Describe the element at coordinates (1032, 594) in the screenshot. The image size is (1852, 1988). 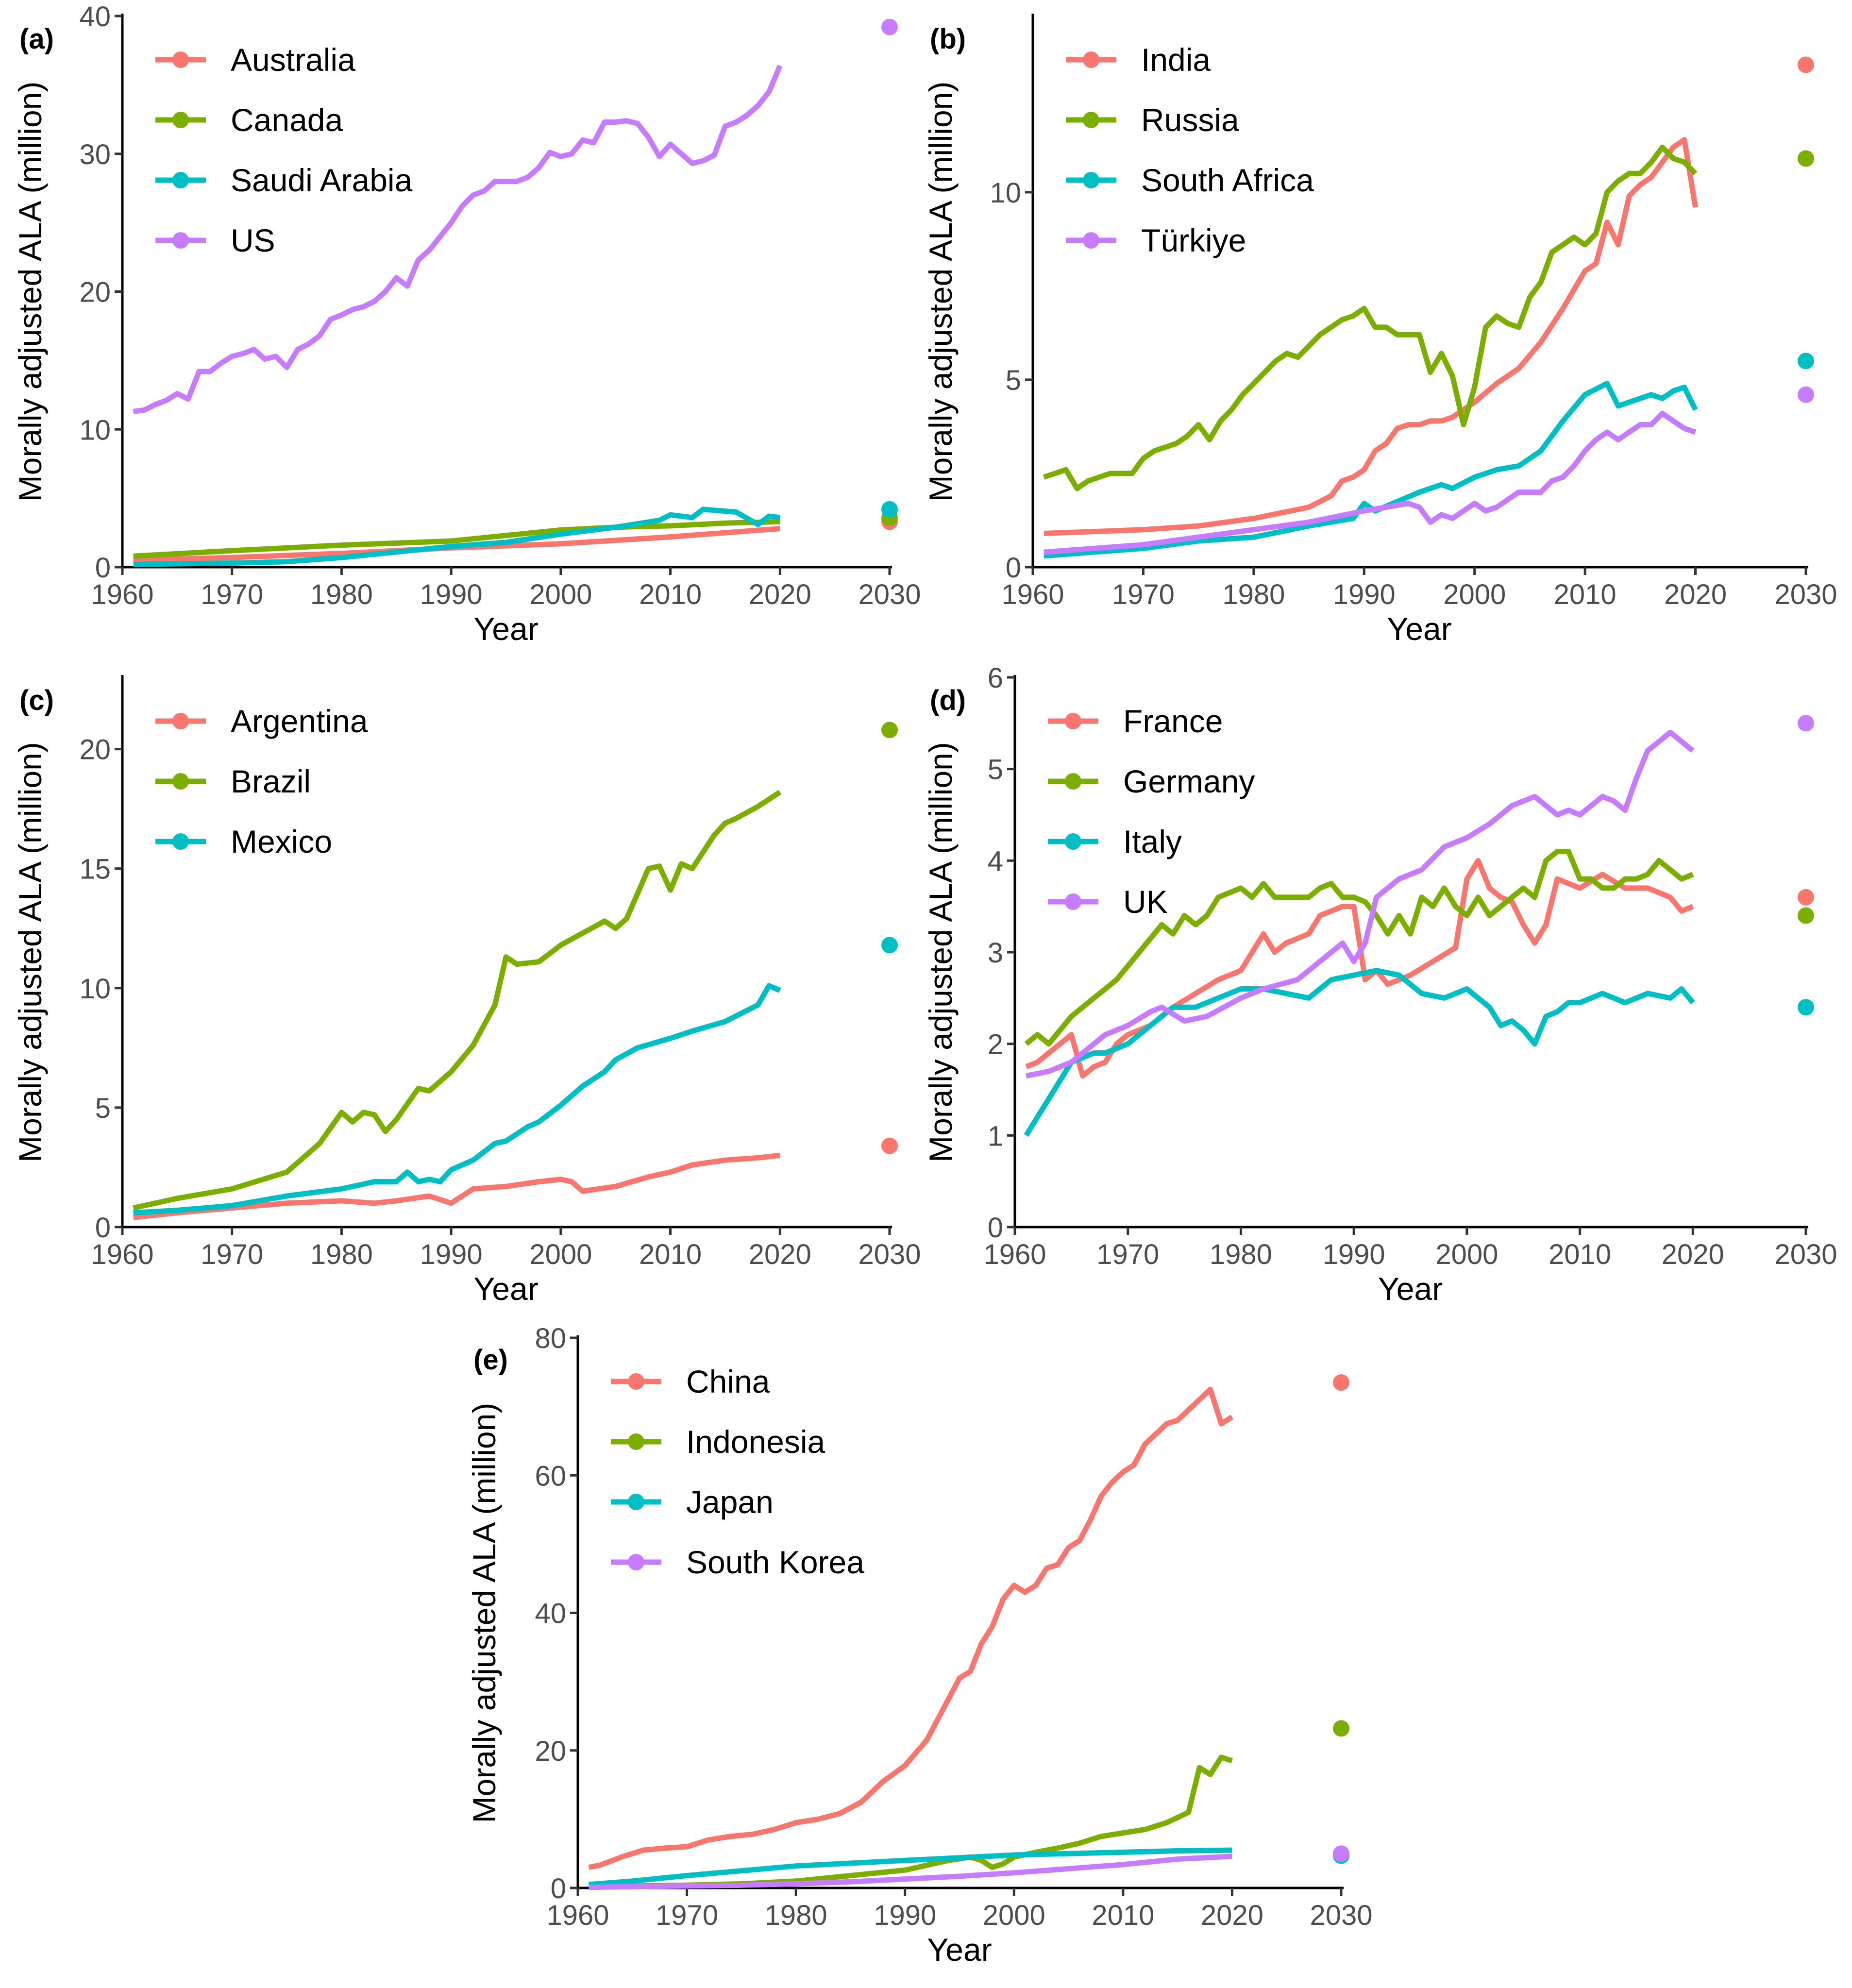
I see `panel-b-x-tick-label: 1960` at that location.